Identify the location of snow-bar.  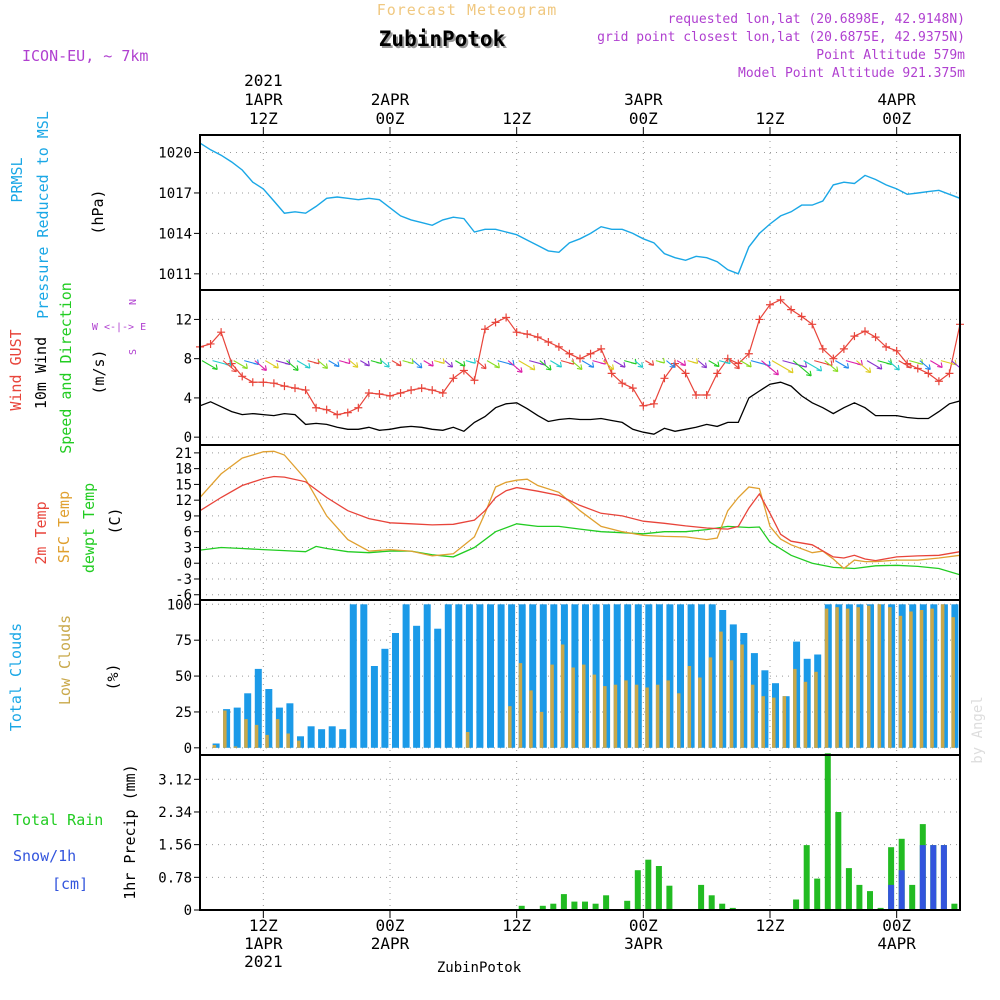
(901, 890).